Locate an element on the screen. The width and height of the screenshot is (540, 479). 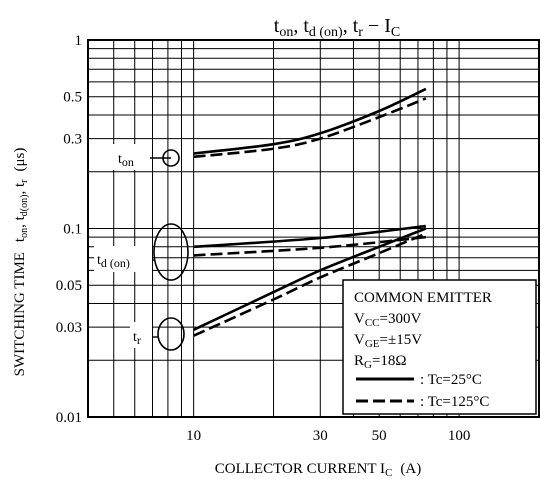
x-tick-label: 10 is located at coordinates (193, 436).